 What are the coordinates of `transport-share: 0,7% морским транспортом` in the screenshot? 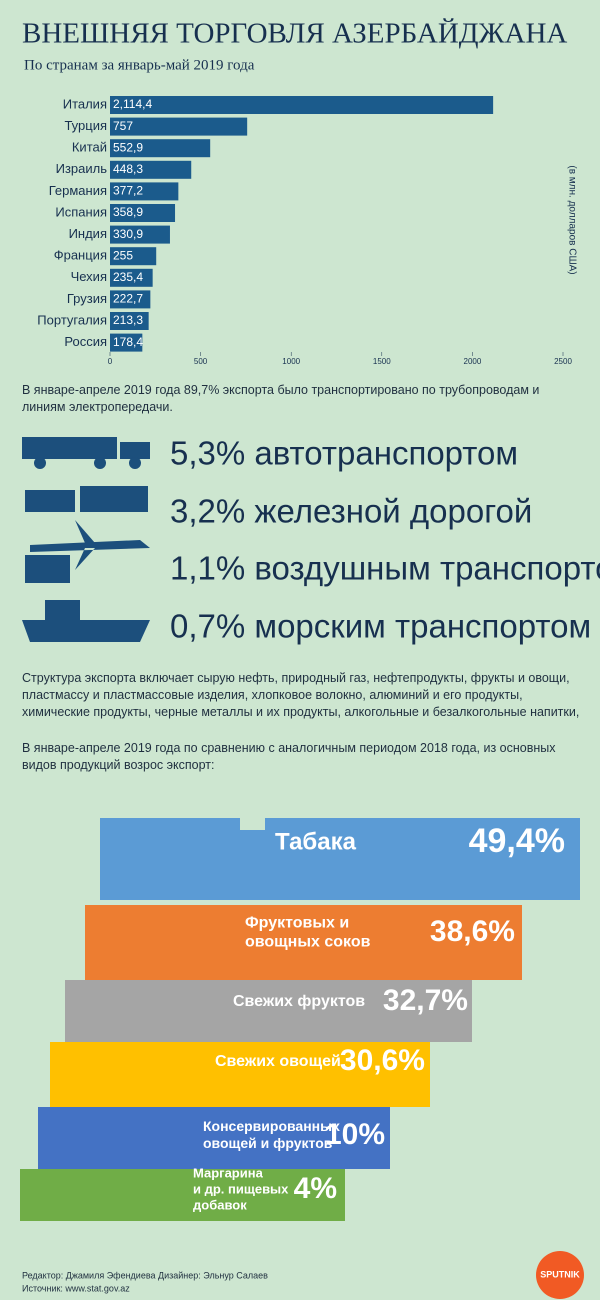 It's located at (380, 626).